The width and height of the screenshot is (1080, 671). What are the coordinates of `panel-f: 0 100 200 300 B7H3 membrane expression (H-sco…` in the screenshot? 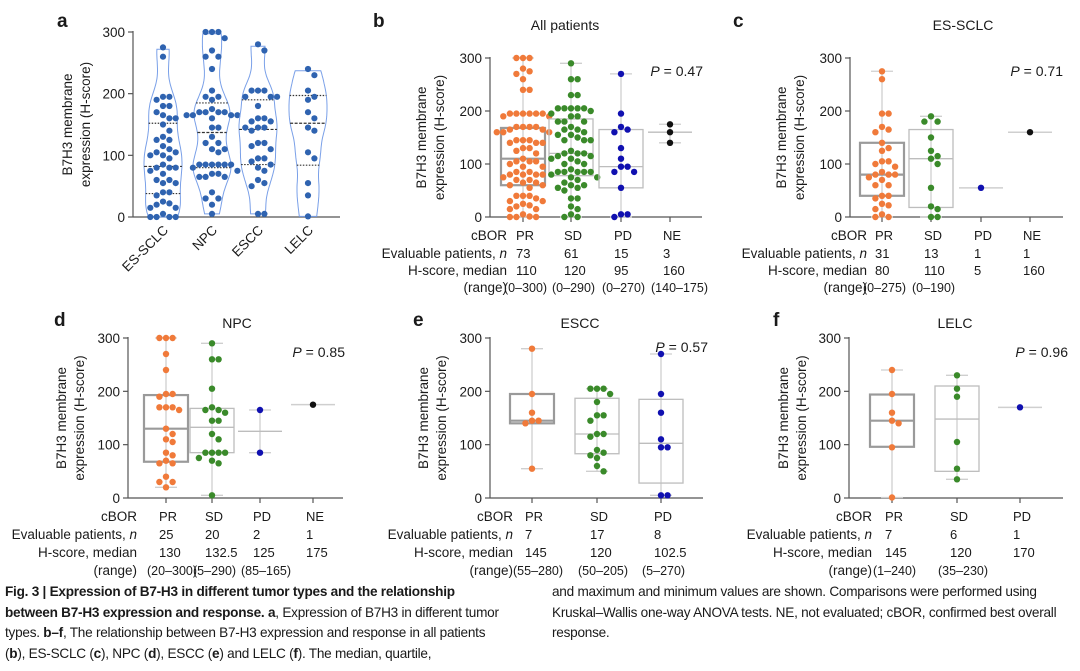 It's located at (908, 444).